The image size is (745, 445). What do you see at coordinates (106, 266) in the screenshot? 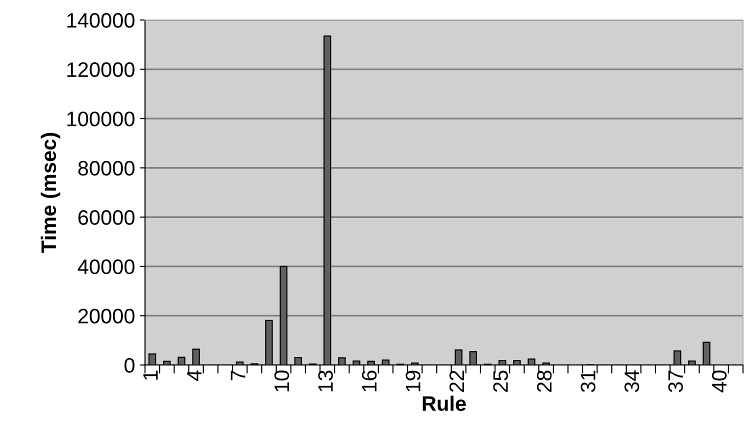
I see `y-tick-label: 40000` at bounding box center [106, 266].